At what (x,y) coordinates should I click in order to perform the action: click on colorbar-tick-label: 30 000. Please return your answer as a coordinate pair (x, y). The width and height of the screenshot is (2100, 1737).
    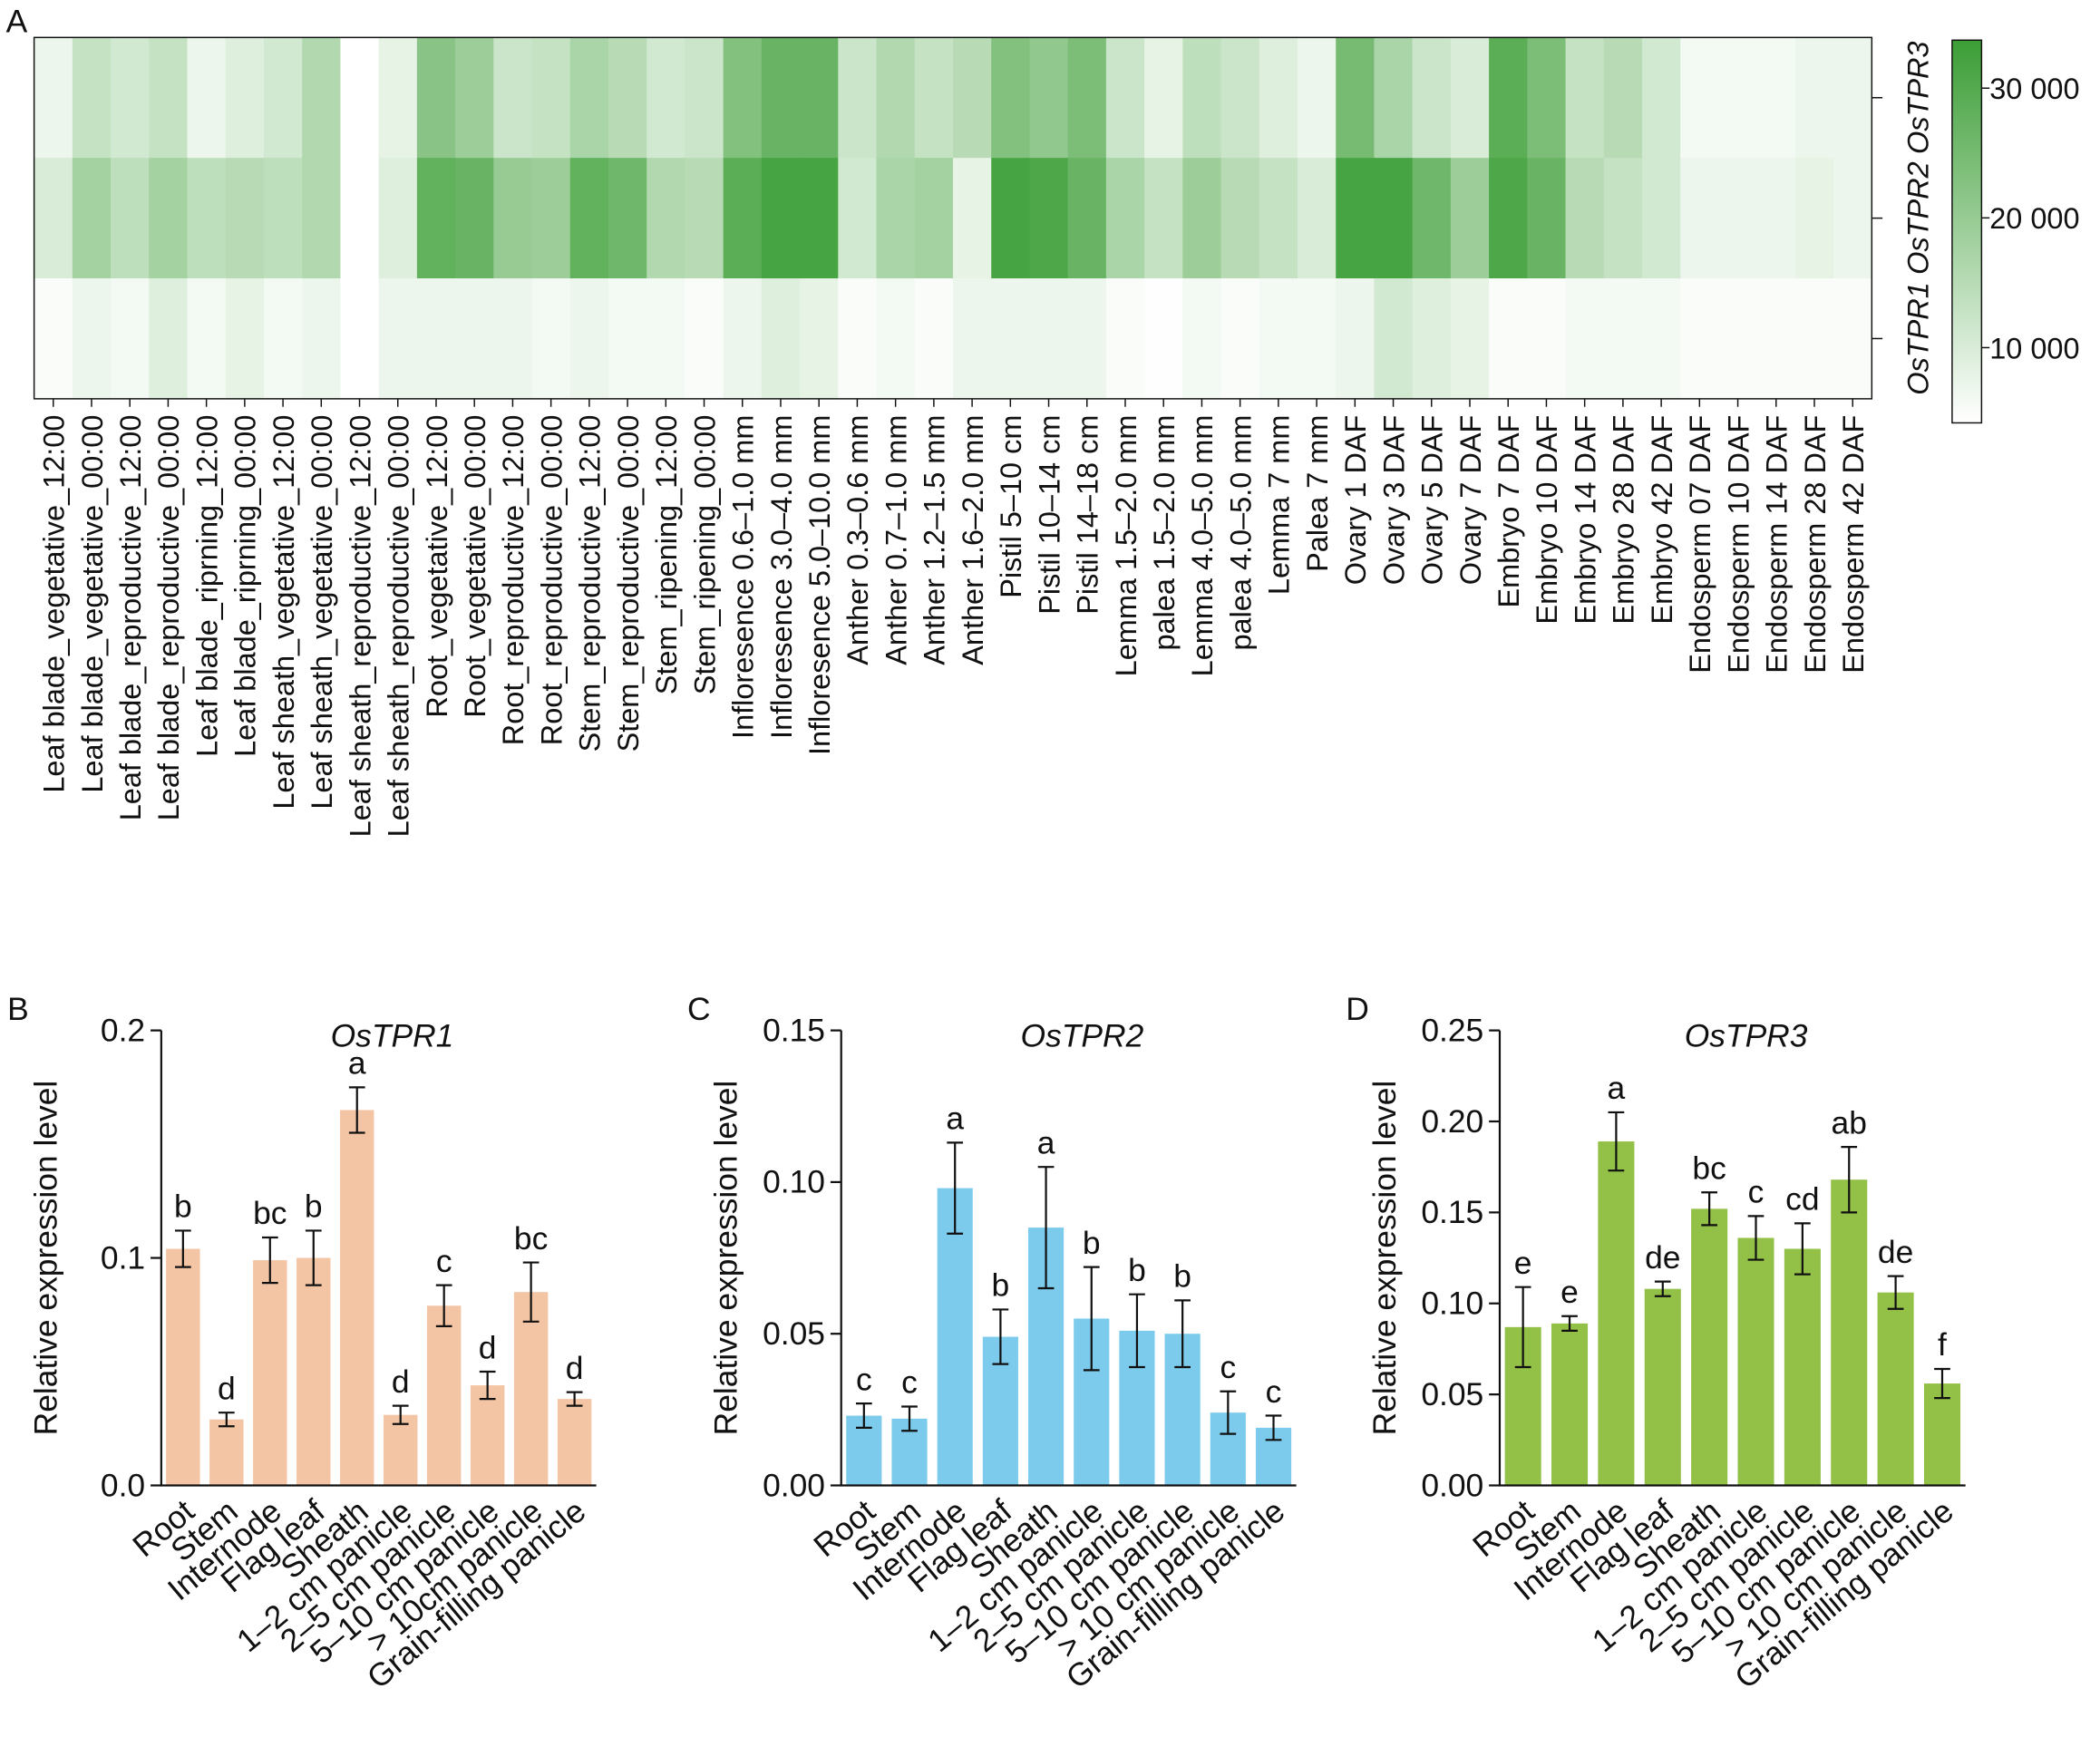
    Looking at the image, I should click on (2034, 89).